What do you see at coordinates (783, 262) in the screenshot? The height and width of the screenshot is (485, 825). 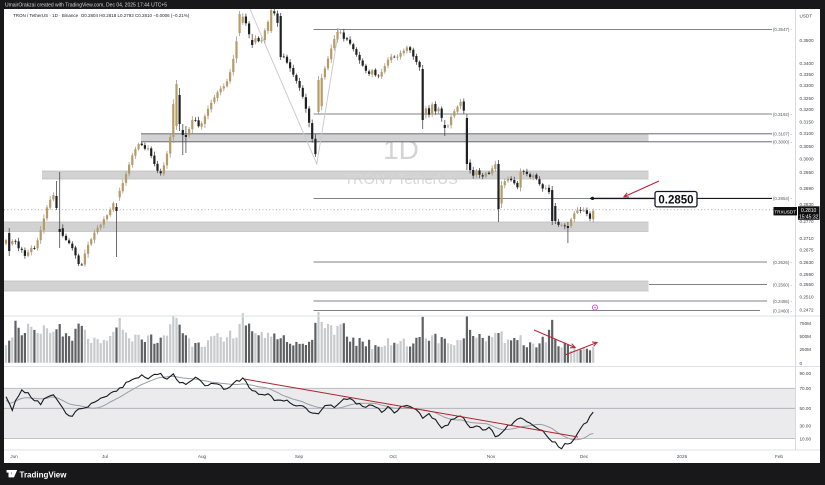 I see `svg-text: (0.2626) -` at bounding box center [783, 262].